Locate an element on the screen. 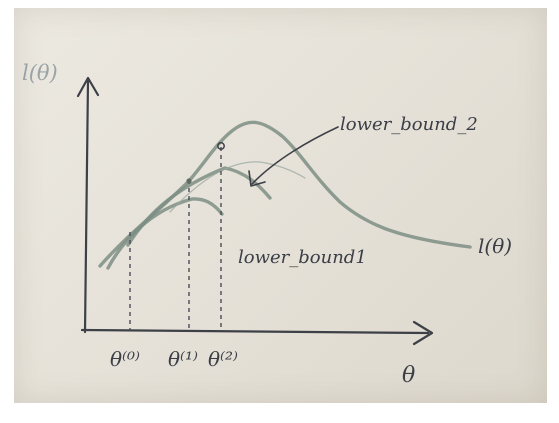 Image resolution: width=559 pixels, height=423 pixels. annotation-arrowhead is located at coordinates (257, 178).